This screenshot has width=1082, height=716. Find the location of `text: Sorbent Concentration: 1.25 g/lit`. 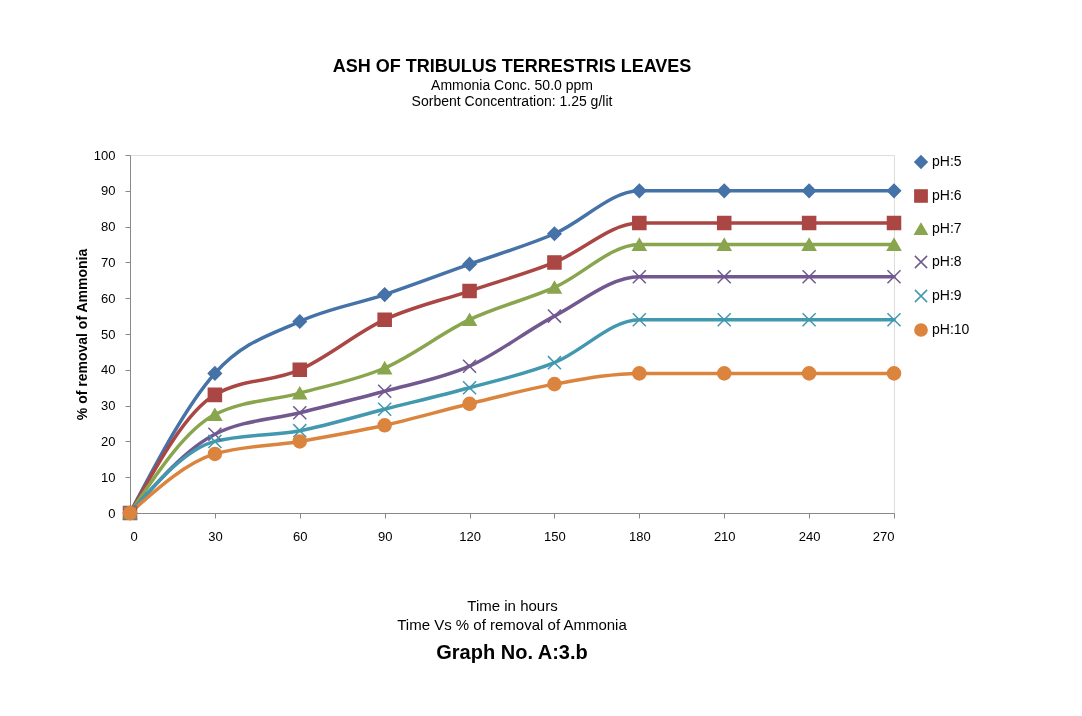

text: Sorbent Concentration: 1.25 g/lit is located at coordinates (512, 101).